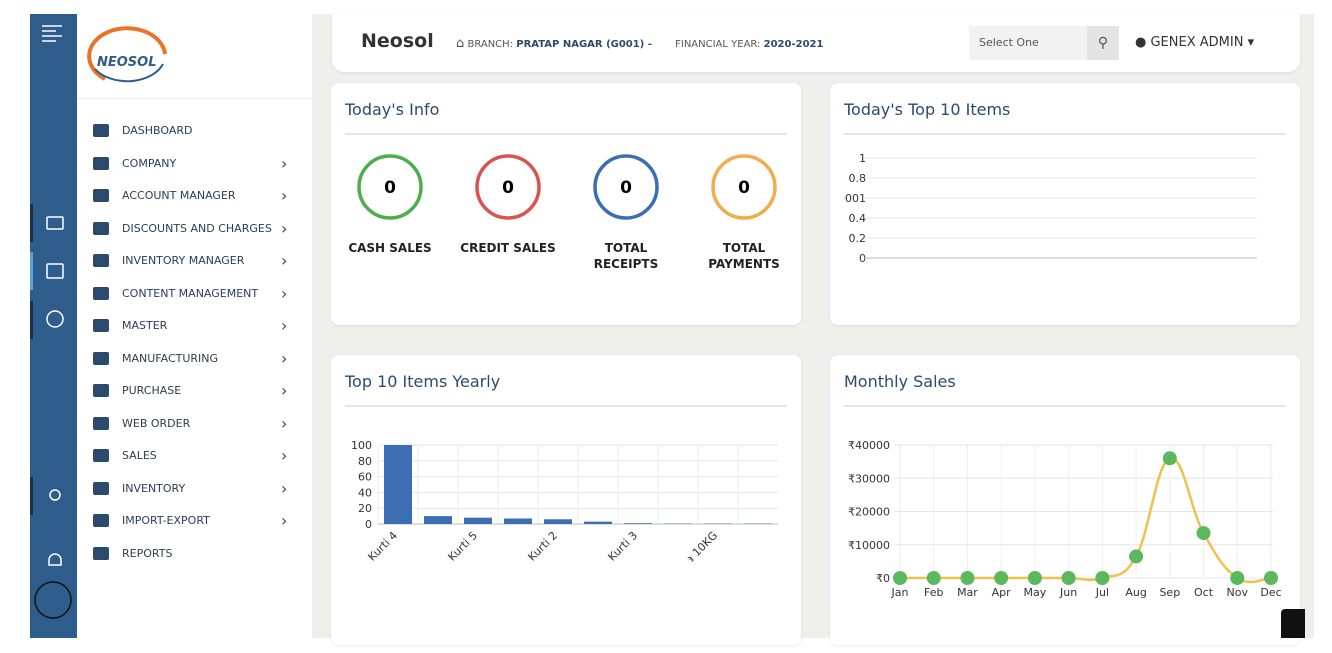 The image size is (1332, 653). I want to click on menu-item: REPORTS, so click(132, 553).